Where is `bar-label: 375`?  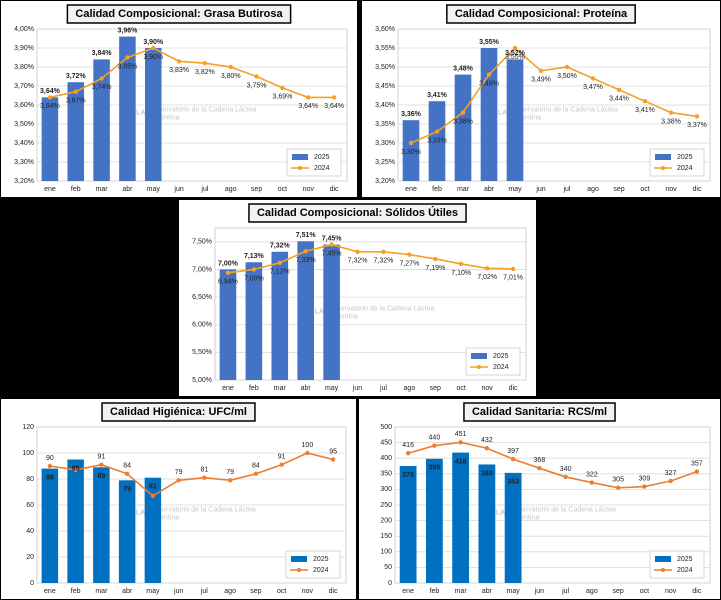 bar-label: 375 is located at coordinates (408, 475).